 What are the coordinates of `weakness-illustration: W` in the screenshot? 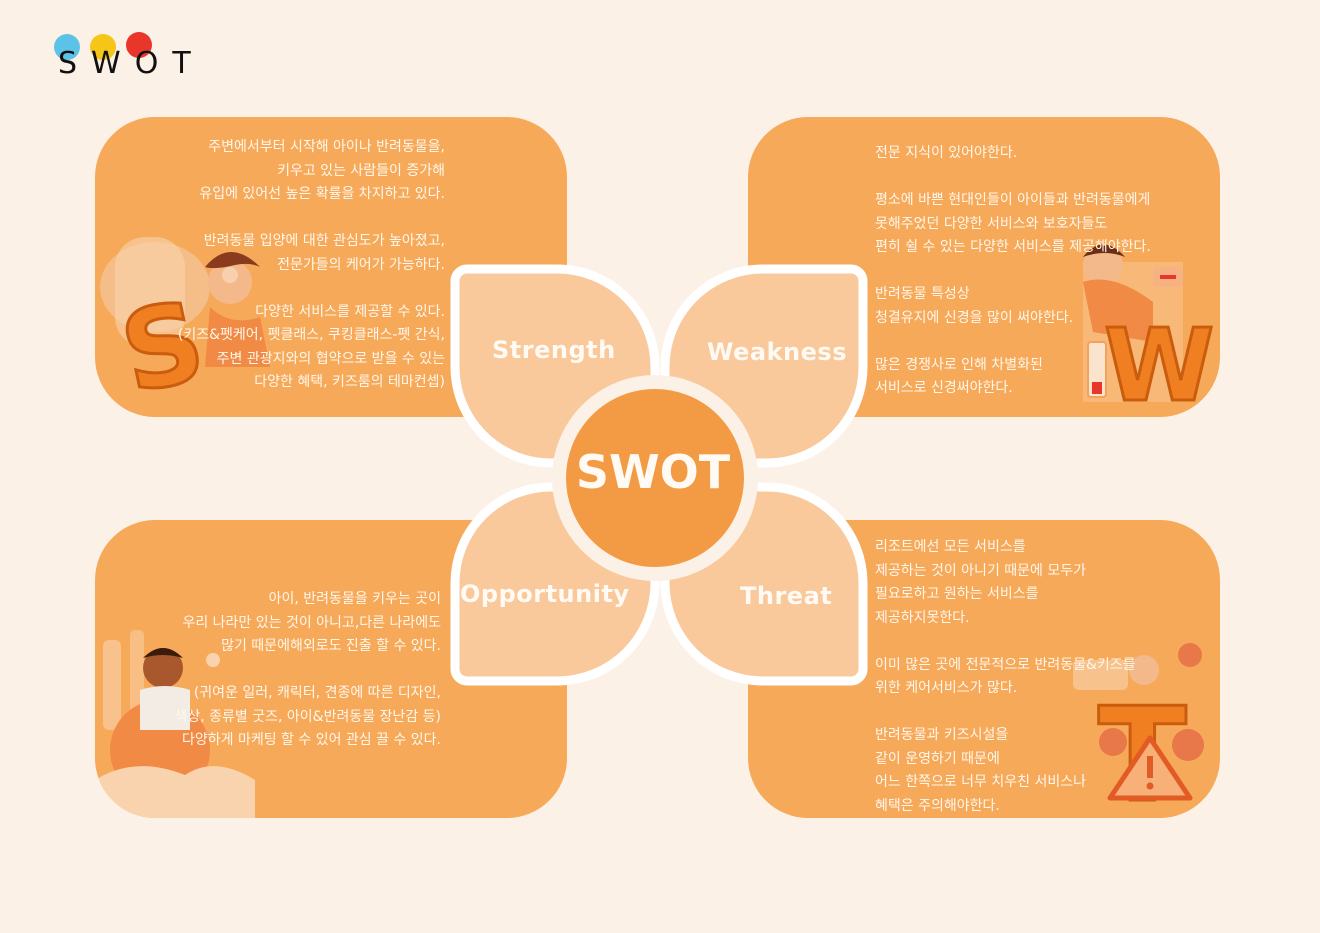 It's located at (1149, 330).